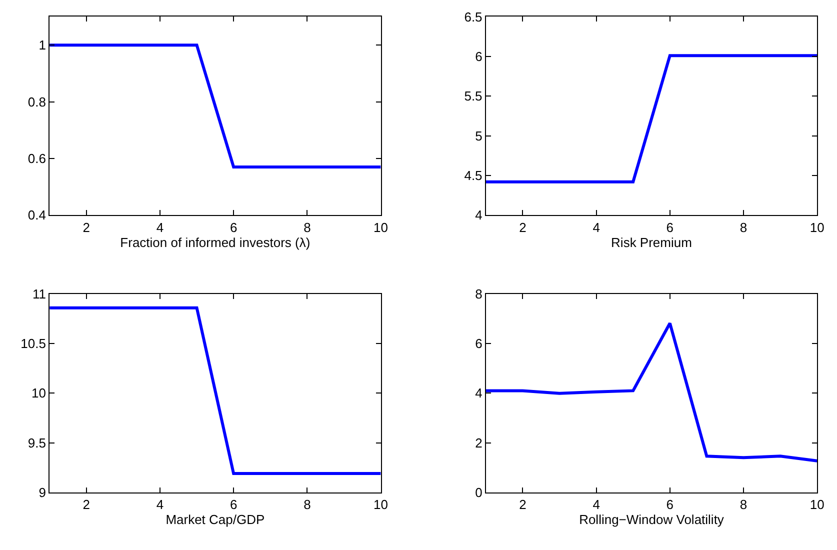 The image size is (837, 550). I want to click on y-tick-label: 0.6, so click(37, 158).